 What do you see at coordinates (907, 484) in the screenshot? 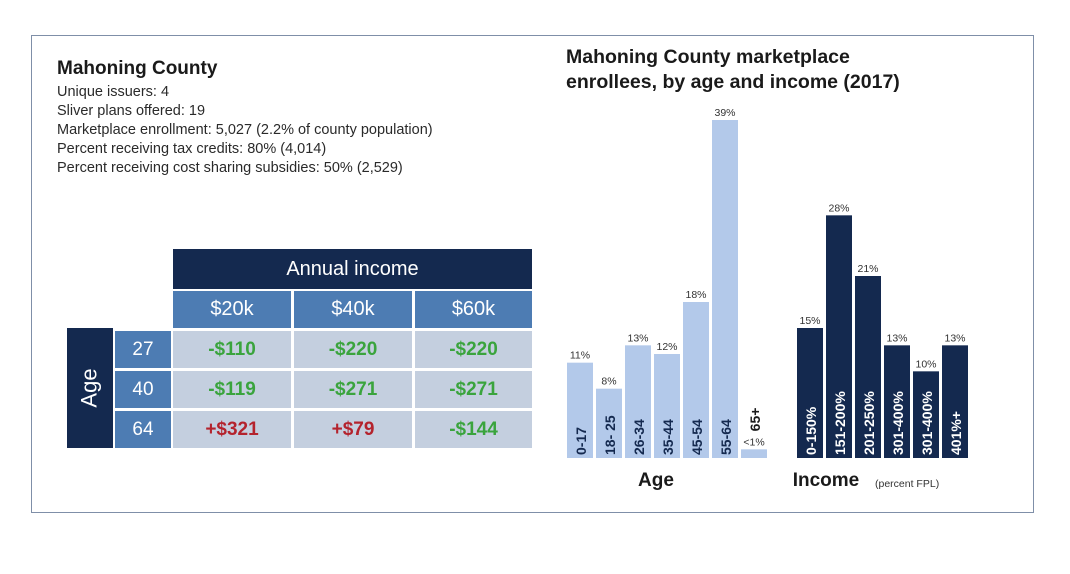
I see `axis-note: (percent FPL)` at bounding box center [907, 484].